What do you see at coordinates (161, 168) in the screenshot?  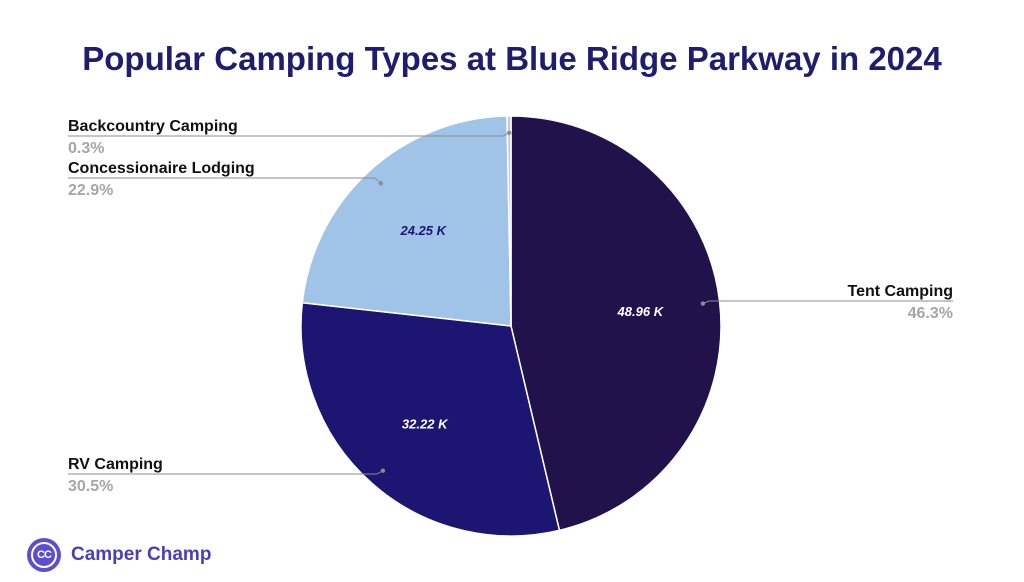 I see `callout-name-concessionaire-lodging: Concessionaire Lodging` at bounding box center [161, 168].